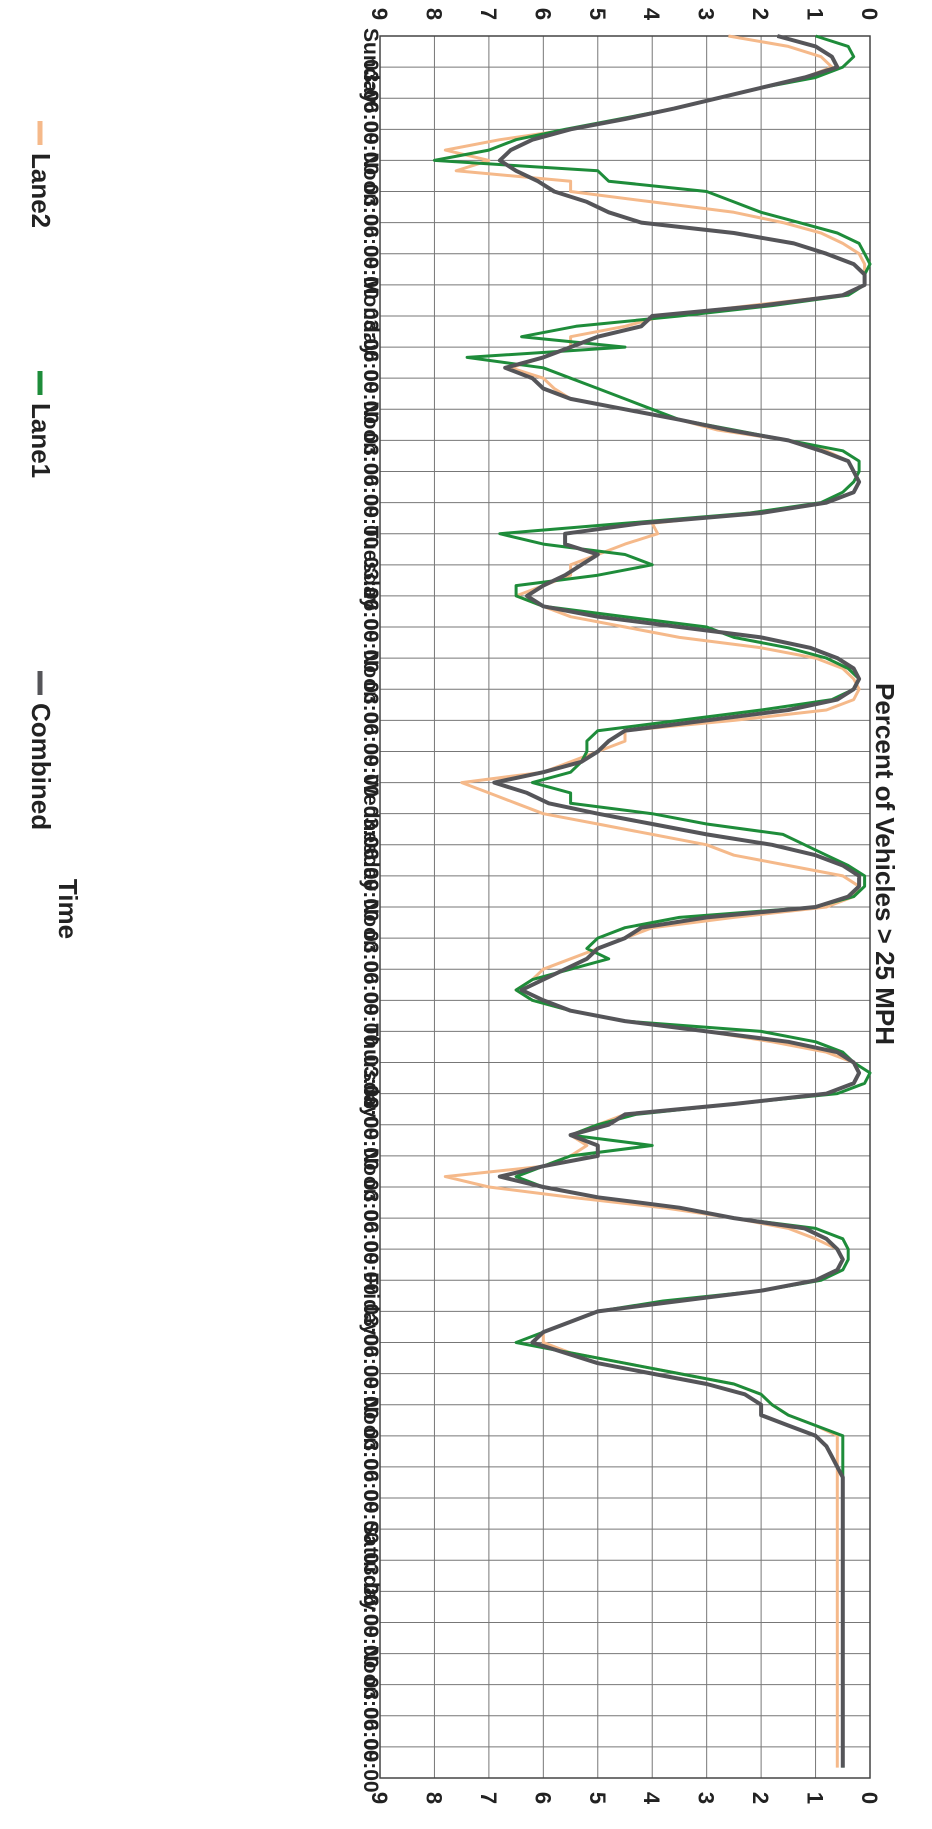 The width and height of the screenshot is (932, 1829). I want to click on x-tick-label: Wednesday, so click(370, 833).